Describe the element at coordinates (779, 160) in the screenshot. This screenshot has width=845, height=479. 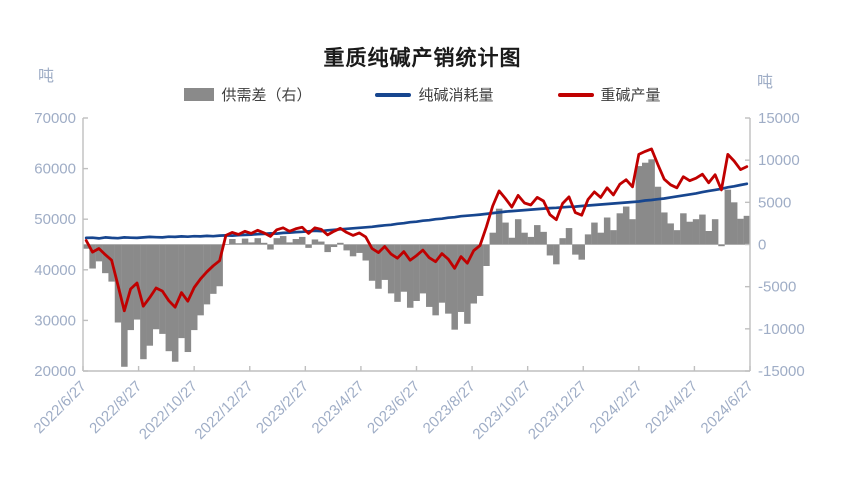
I see `y-axis-right-label: 10000` at that location.